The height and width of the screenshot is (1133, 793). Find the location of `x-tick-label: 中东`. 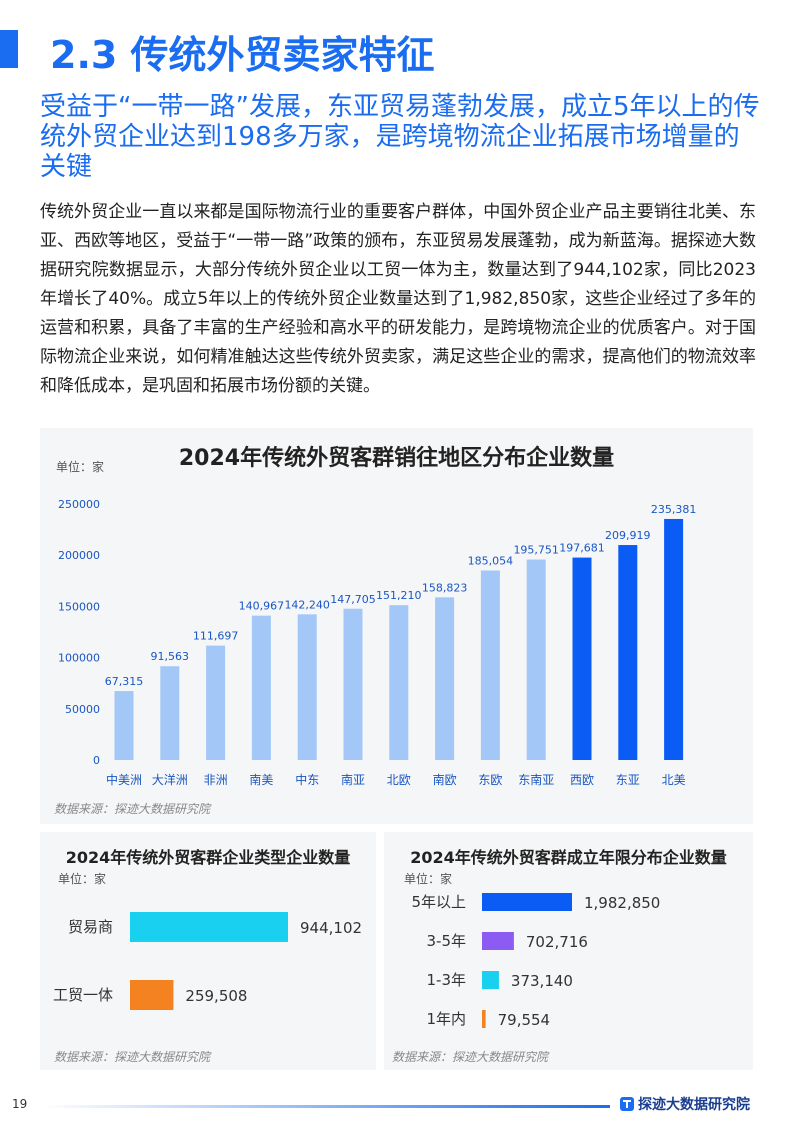

x-tick-label: 中东 is located at coordinates (307, 779).